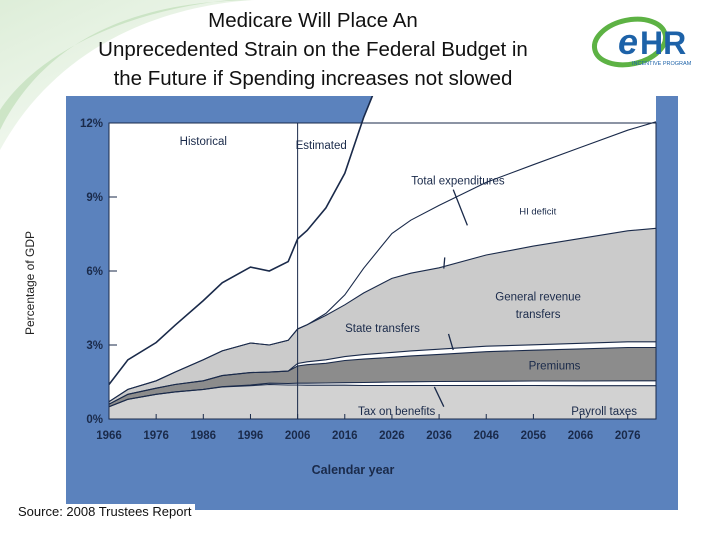  What do you see at coordinates (109, 436) in the screenshot?
I see `x-tick-label: 1966` at bounding box center [109, 436].